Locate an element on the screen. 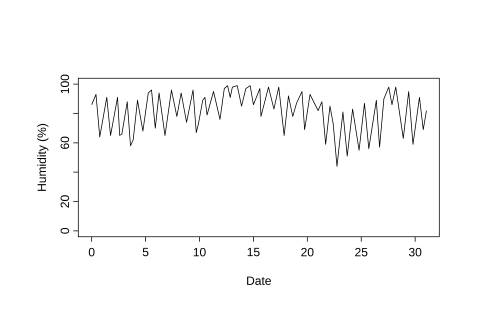 The image size is (480, 335). x-tick-label: 30 is located at coordinates (415, 252).